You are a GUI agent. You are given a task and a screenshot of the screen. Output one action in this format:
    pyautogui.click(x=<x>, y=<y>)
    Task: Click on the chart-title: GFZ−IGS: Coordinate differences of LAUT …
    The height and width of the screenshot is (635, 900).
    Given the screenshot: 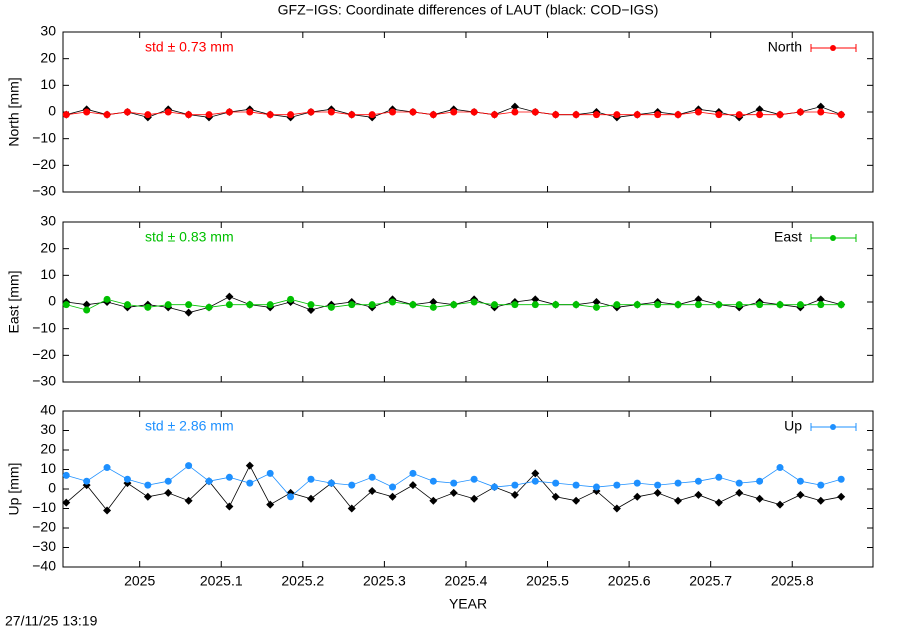 What is the action you would take?
    pyautogui.click(x=468, y=10)
    